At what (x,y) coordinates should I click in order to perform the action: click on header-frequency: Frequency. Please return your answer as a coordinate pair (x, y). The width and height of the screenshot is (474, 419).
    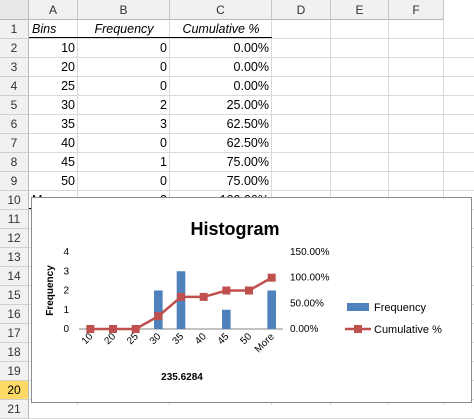
    Looking at the image, I should click on (124, 29).